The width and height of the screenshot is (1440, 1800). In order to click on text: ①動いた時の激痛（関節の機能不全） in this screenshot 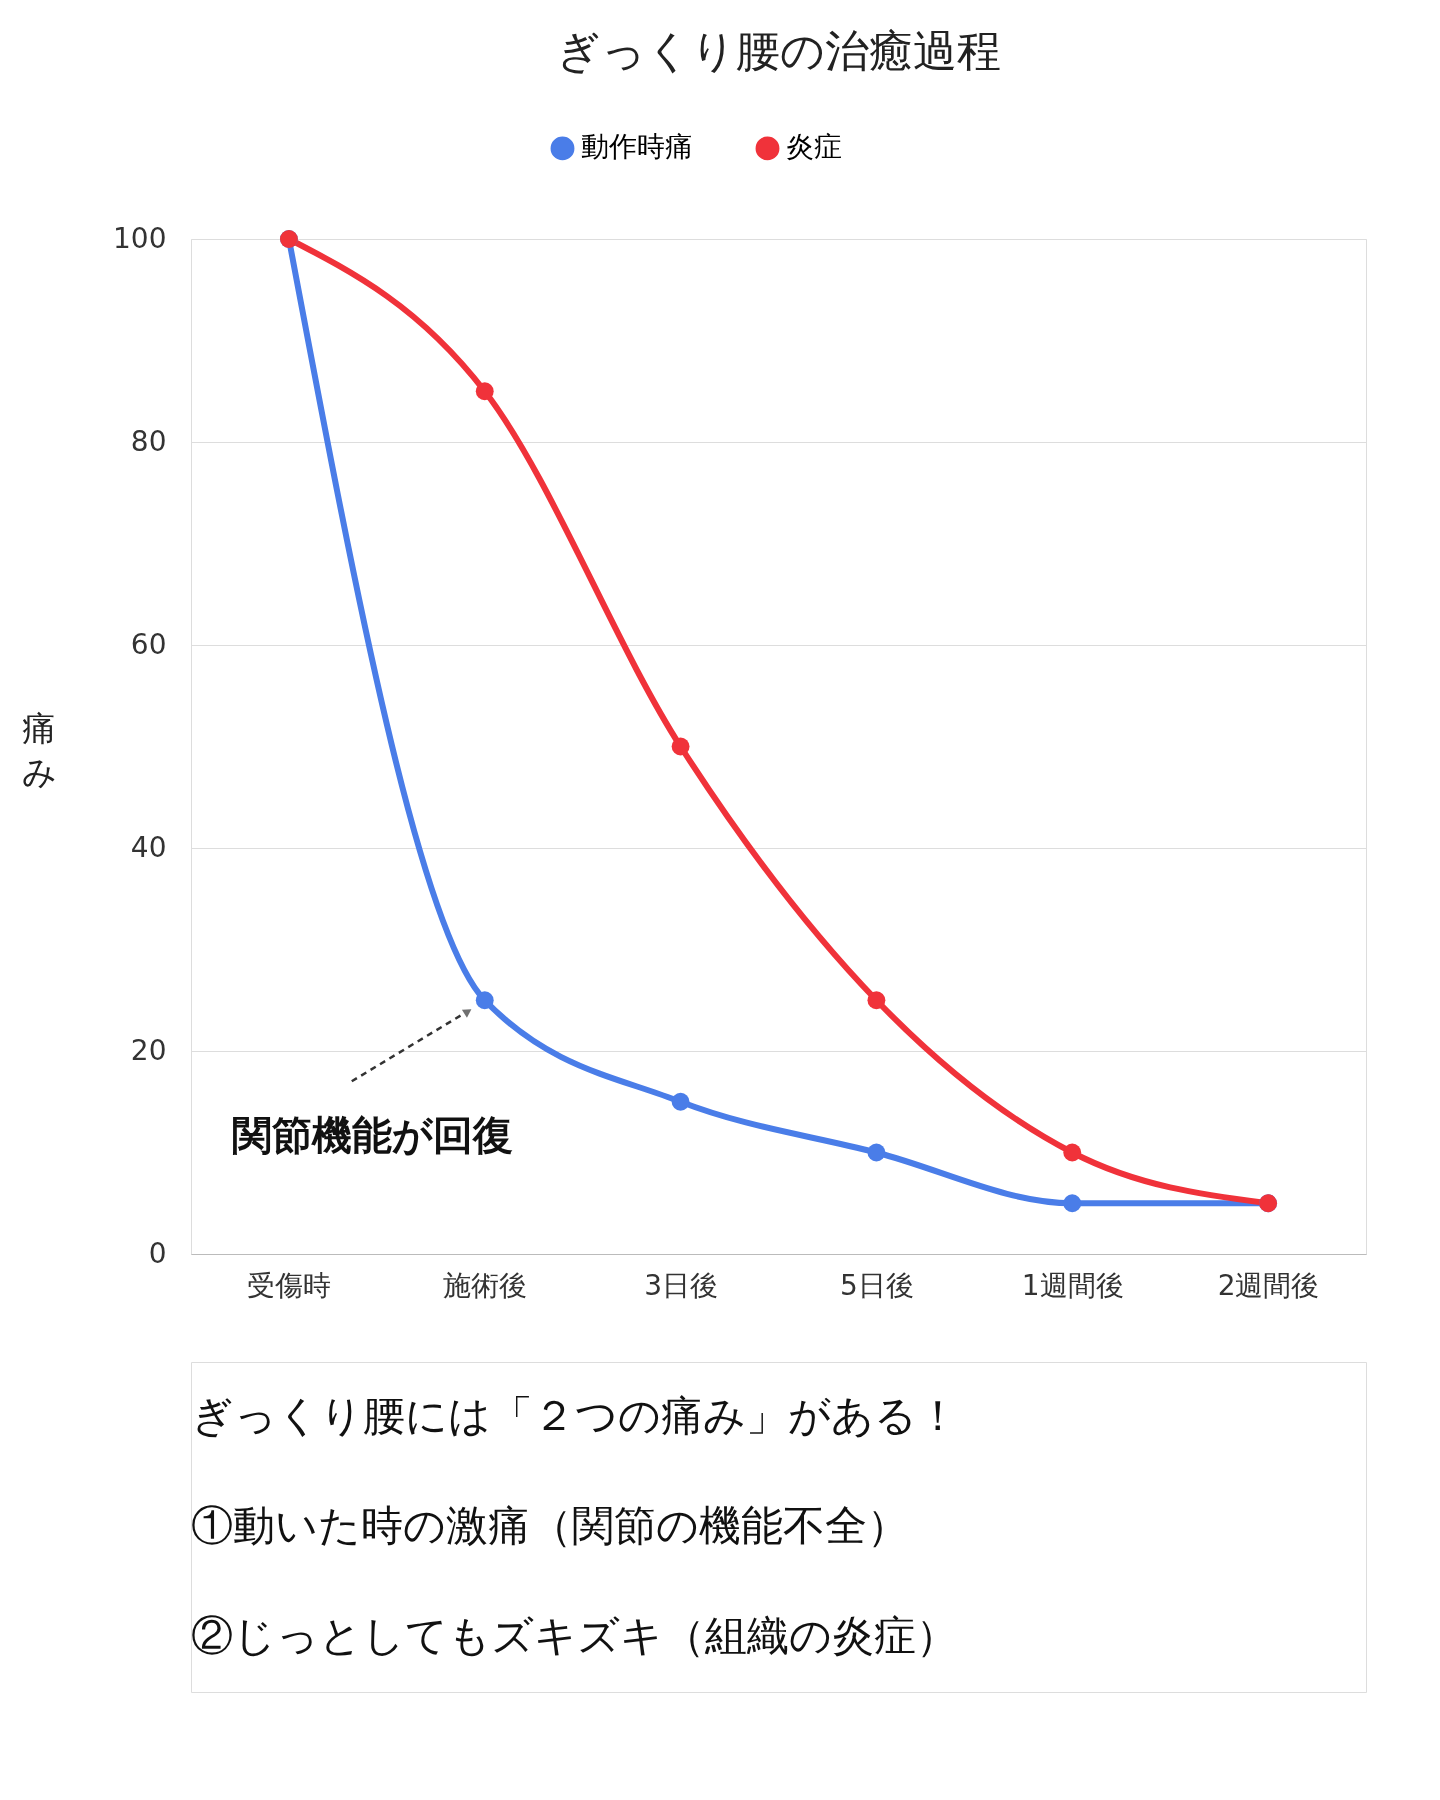, I will do `click(550, 1525)`.